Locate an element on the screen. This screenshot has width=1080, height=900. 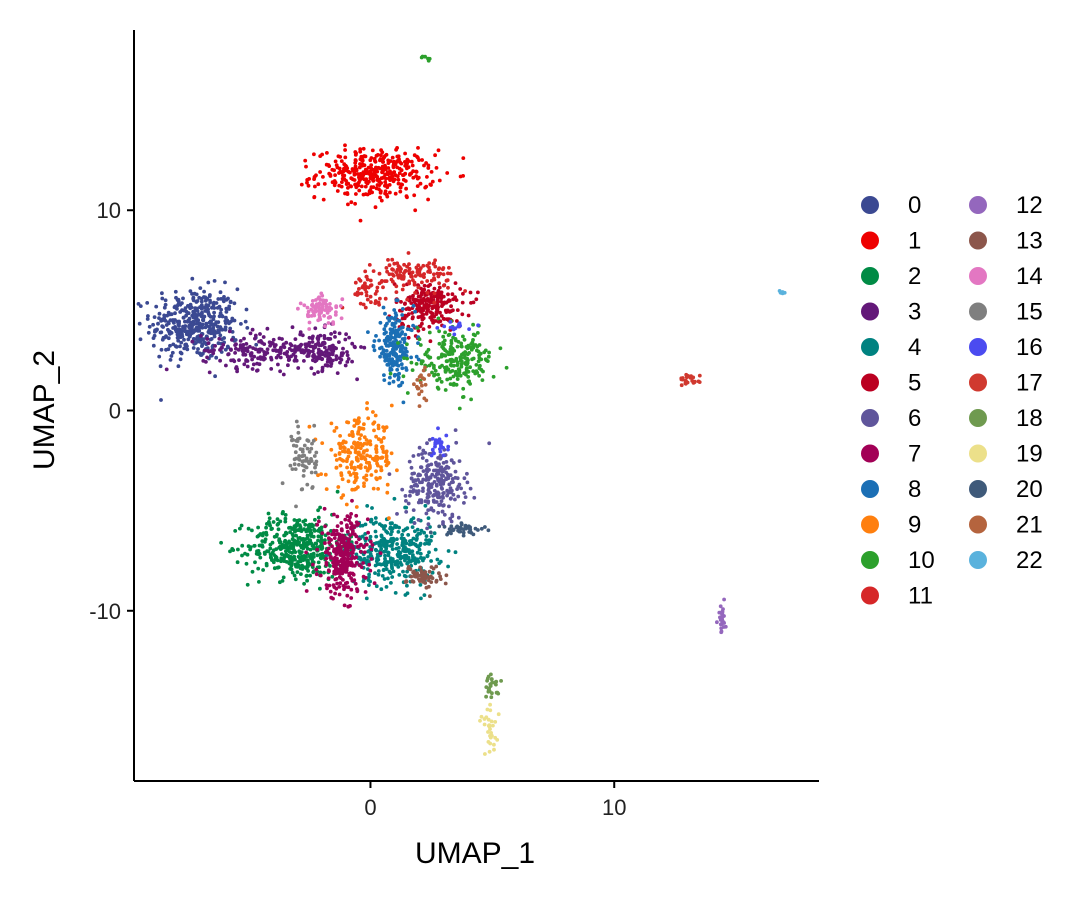
legend-label: 10 is located at coordinates (921, 560).